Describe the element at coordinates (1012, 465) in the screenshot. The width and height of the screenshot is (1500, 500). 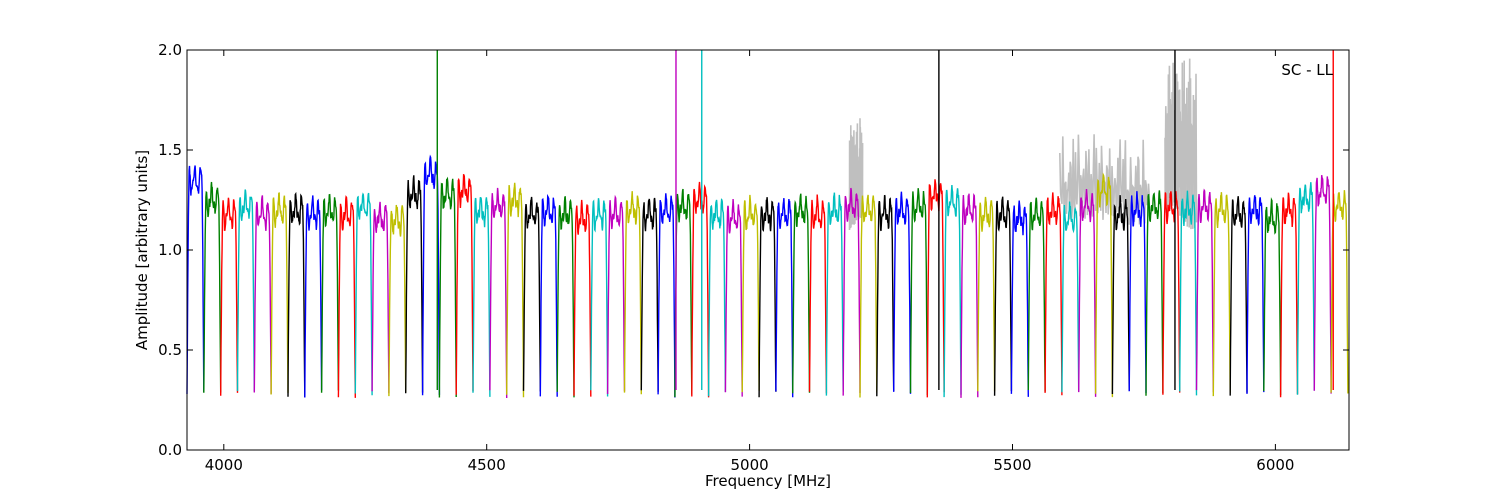
I see `x-tick-label-3: 5500` at that location.